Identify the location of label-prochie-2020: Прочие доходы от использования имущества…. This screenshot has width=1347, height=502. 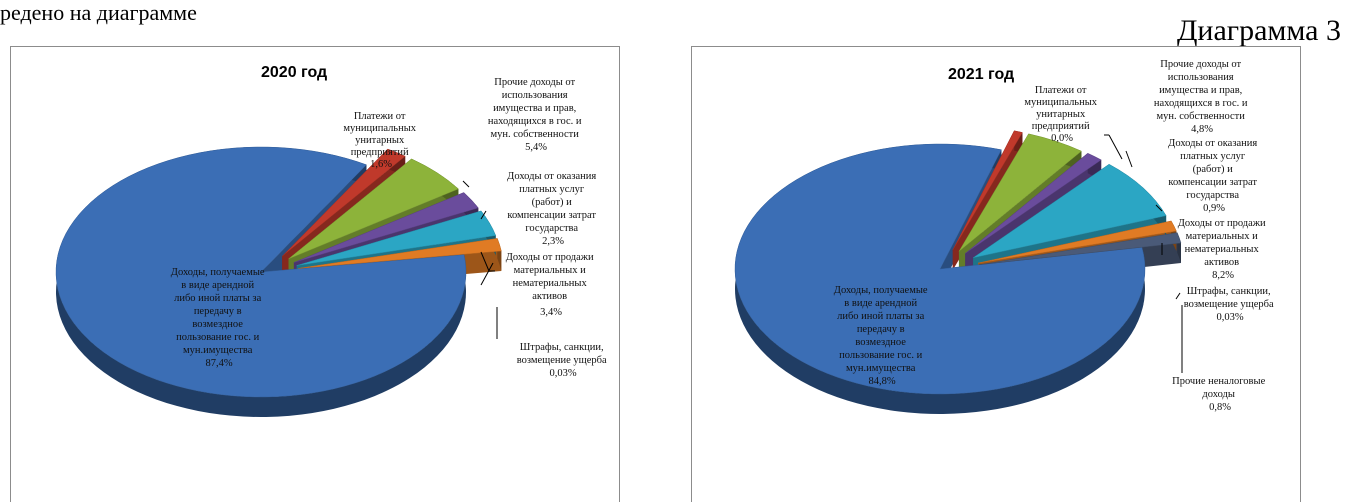
(536, 115).